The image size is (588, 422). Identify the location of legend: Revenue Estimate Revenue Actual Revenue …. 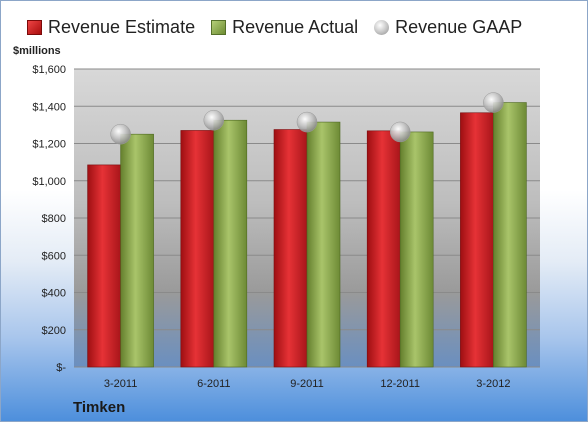
(274, 27).